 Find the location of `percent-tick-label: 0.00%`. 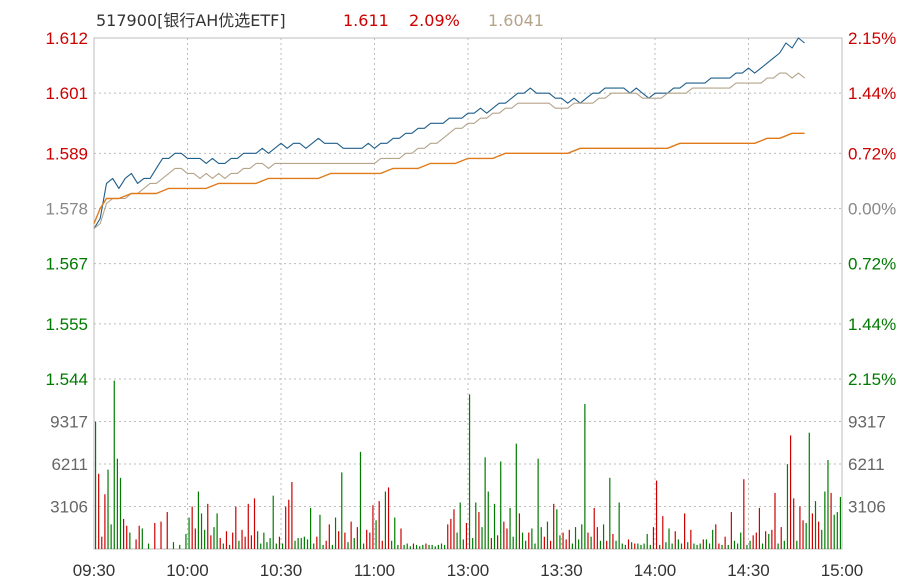

percent-tick-label: 0.00% is located at coordinates (872, 209).